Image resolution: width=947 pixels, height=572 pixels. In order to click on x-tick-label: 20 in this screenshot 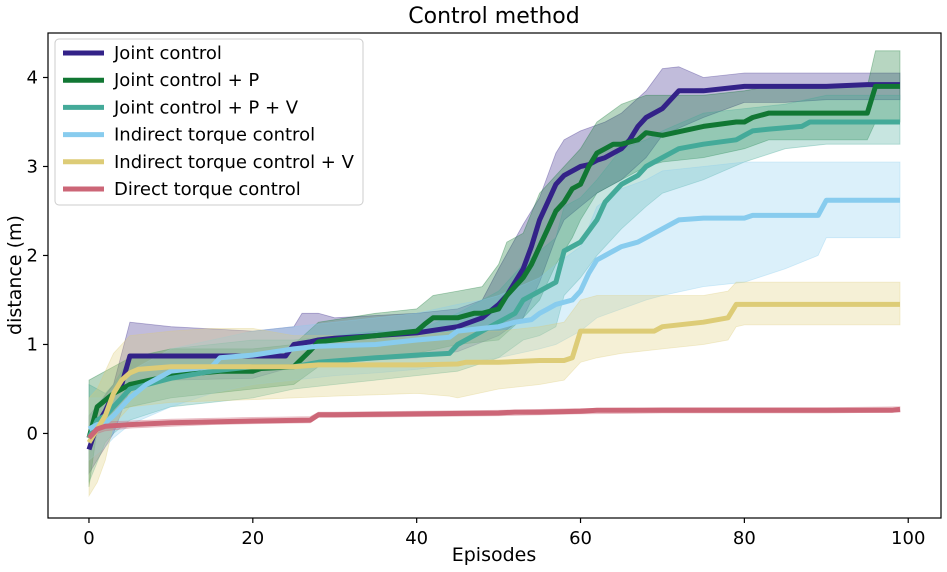, I will do `click(252, 538)`.